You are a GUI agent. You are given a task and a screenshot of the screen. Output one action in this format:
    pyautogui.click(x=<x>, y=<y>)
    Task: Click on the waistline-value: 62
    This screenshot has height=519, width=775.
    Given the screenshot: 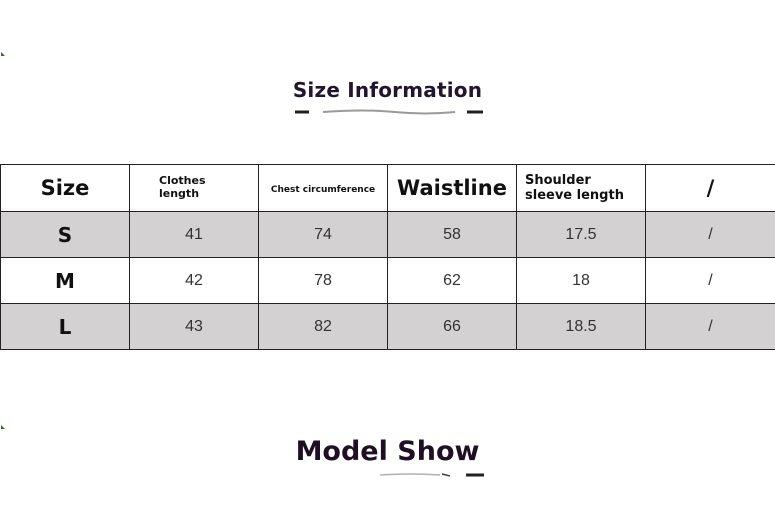 What is the action you would take?
    pyautogui.click(x=452, y=280)
    